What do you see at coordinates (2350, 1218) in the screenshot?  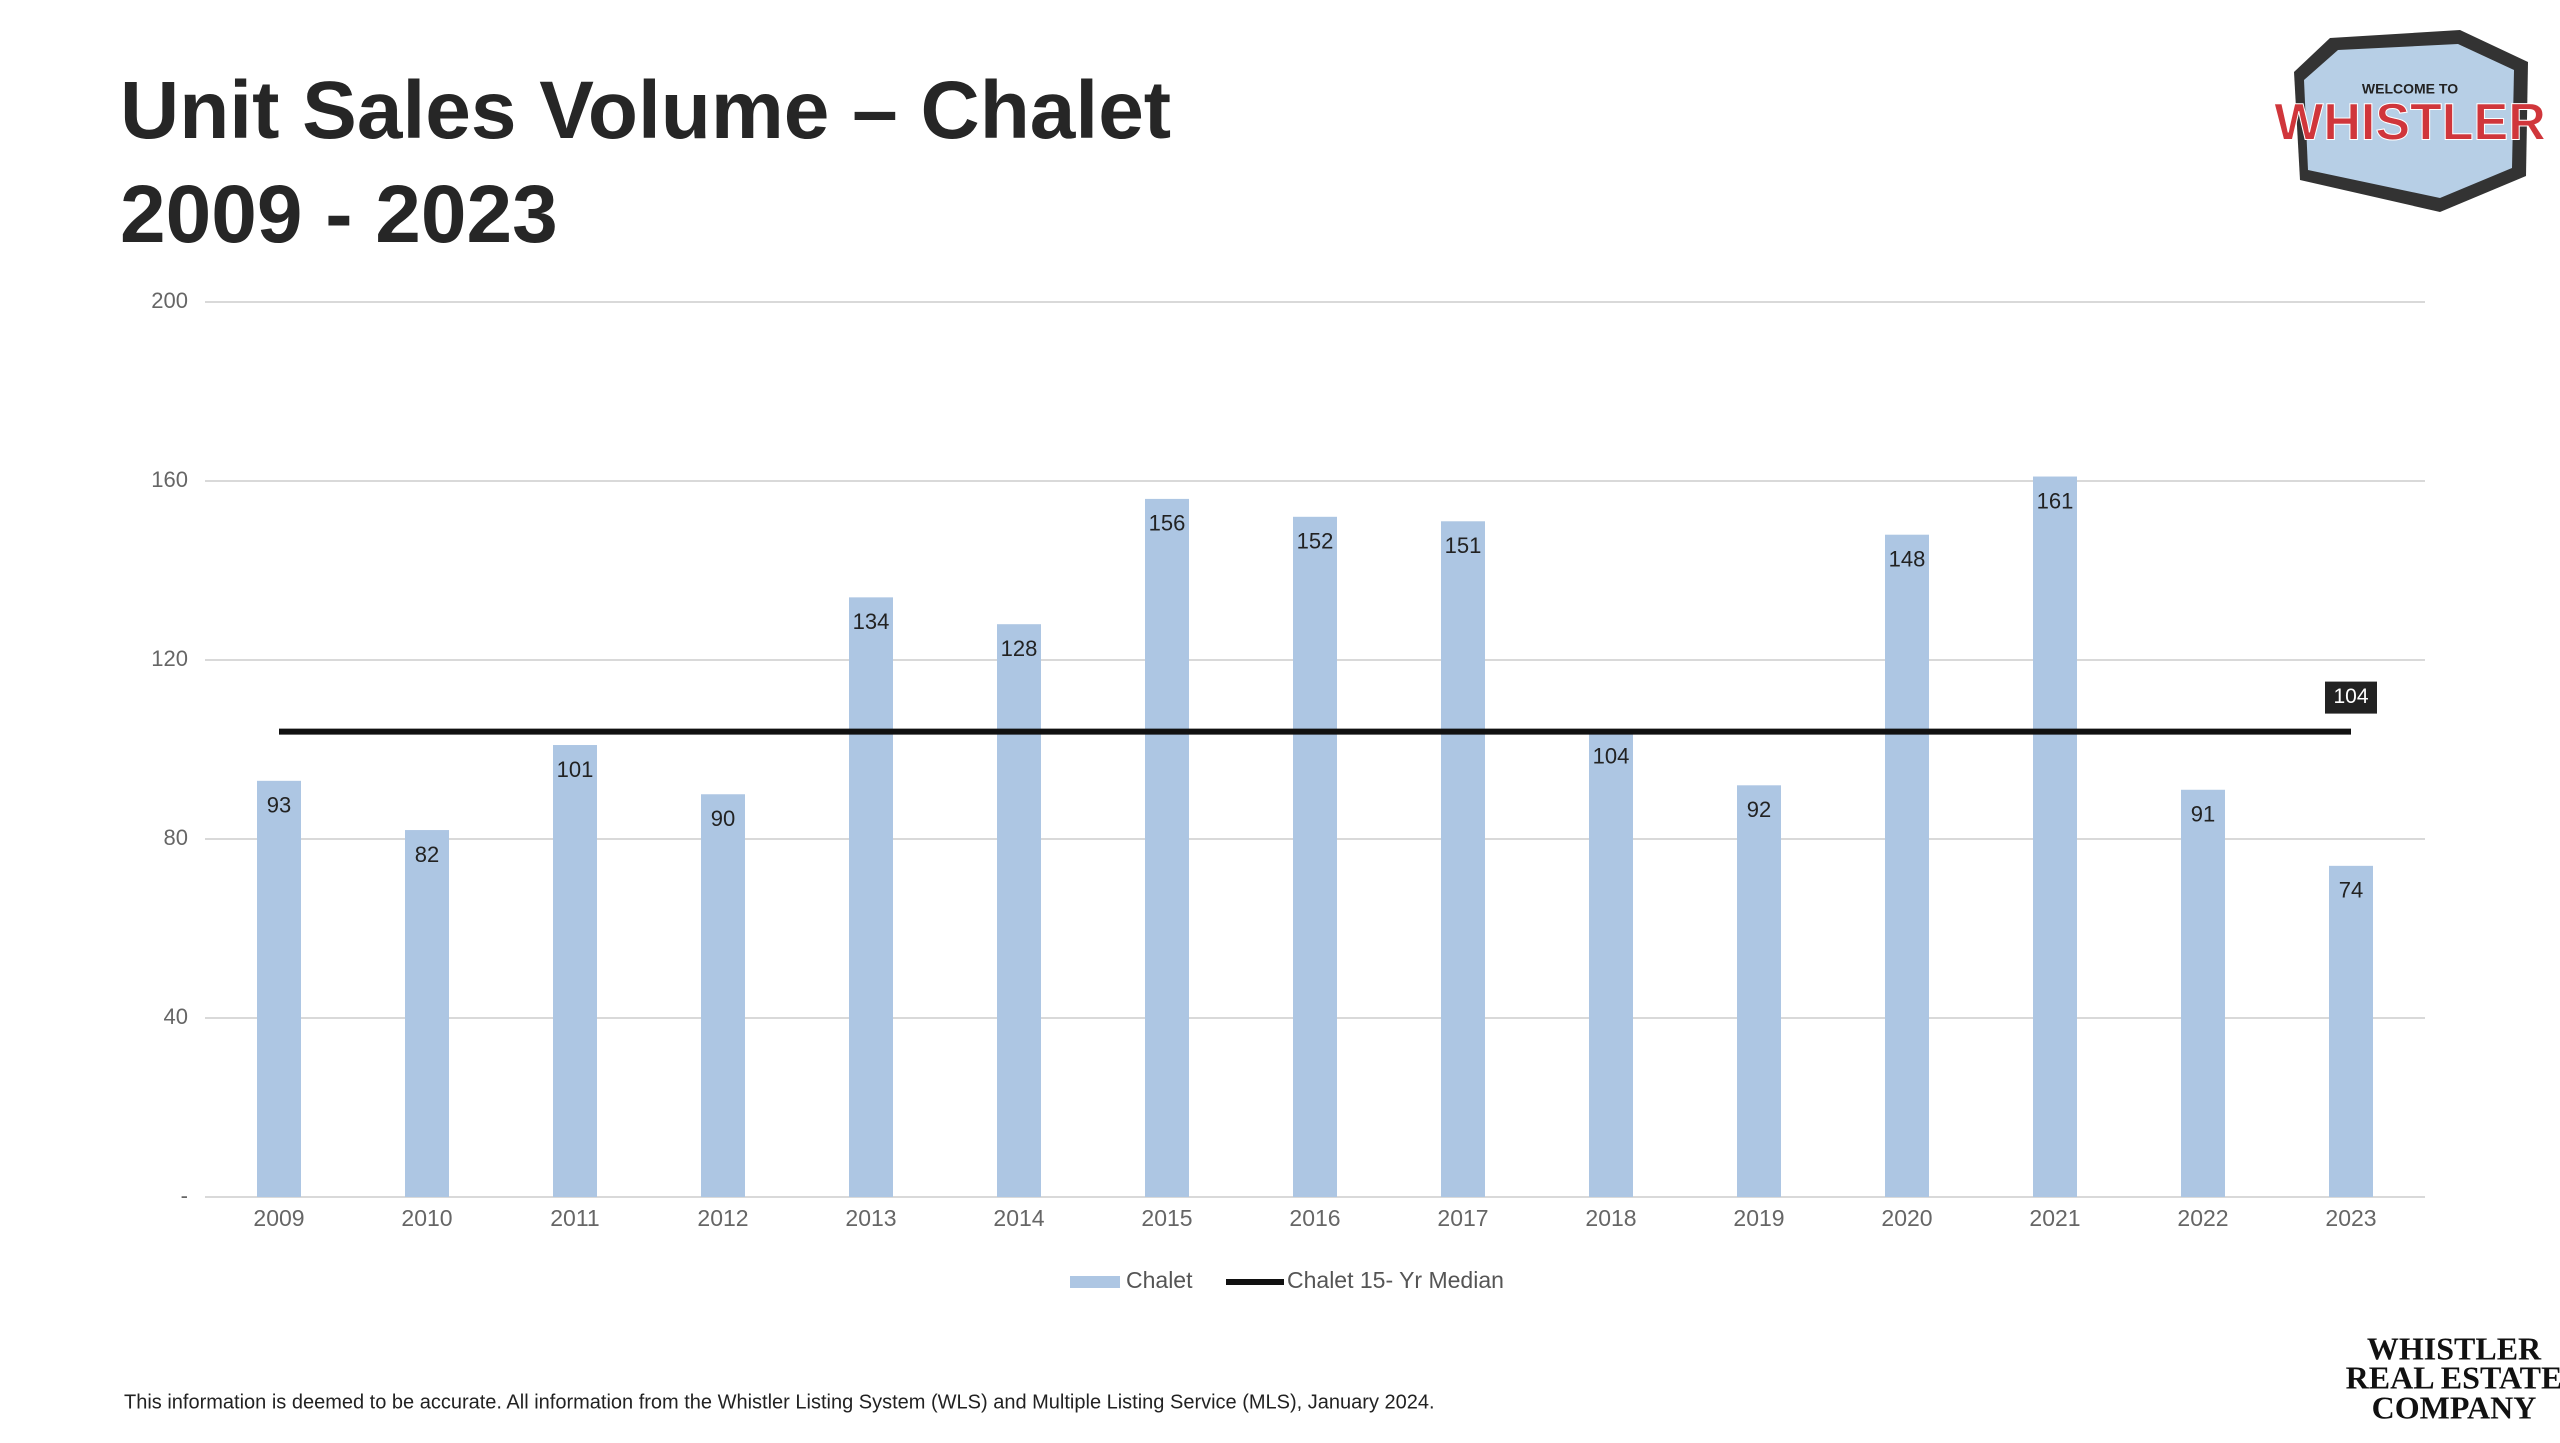 I see `x-tick-label: 2023` at bounding box center [2350, 1218].